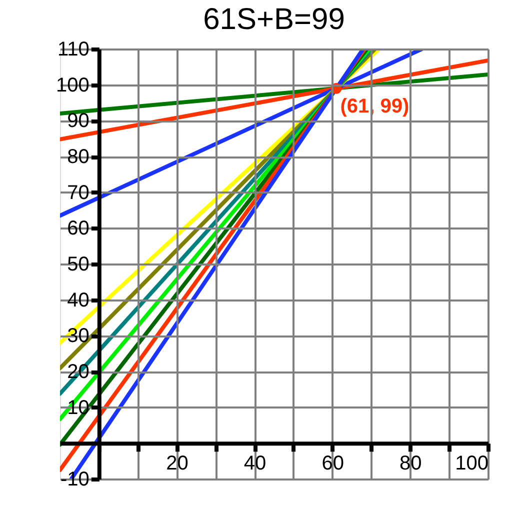 Image resolution: width=531 pixels, height=529 pixels. I want to click on y-tick-label: 70, so click(78, 193).